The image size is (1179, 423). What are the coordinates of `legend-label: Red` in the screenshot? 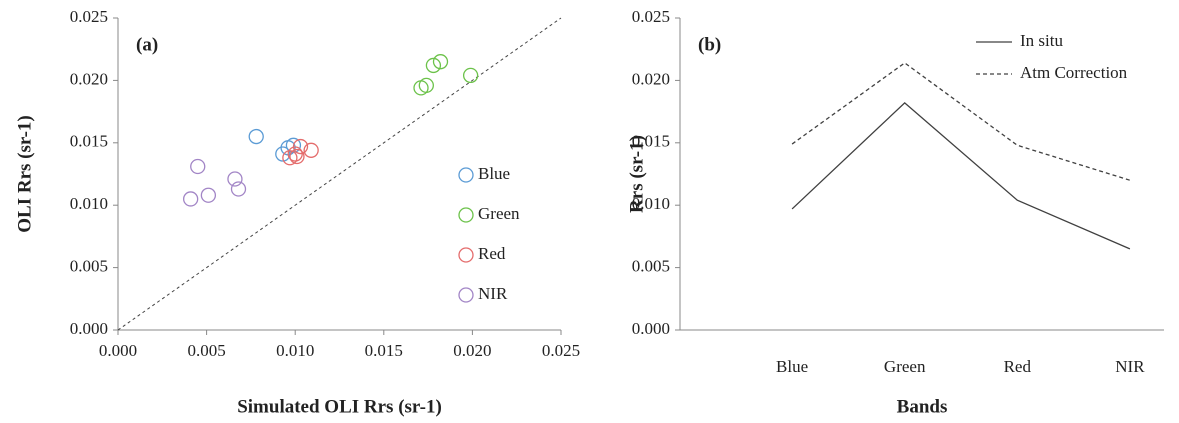 It's located at (492, 253).